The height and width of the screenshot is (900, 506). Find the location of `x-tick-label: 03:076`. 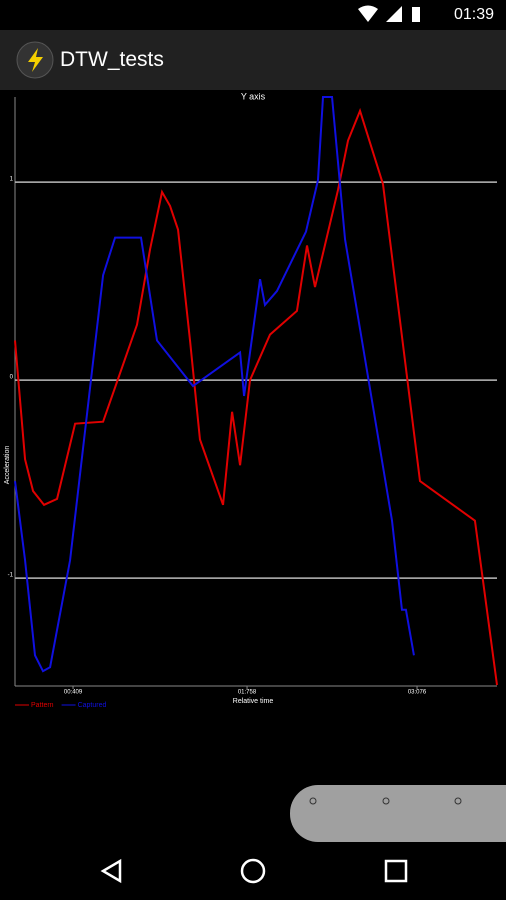

x-tick-label: 03:076 is located at coordinates (417, 693).